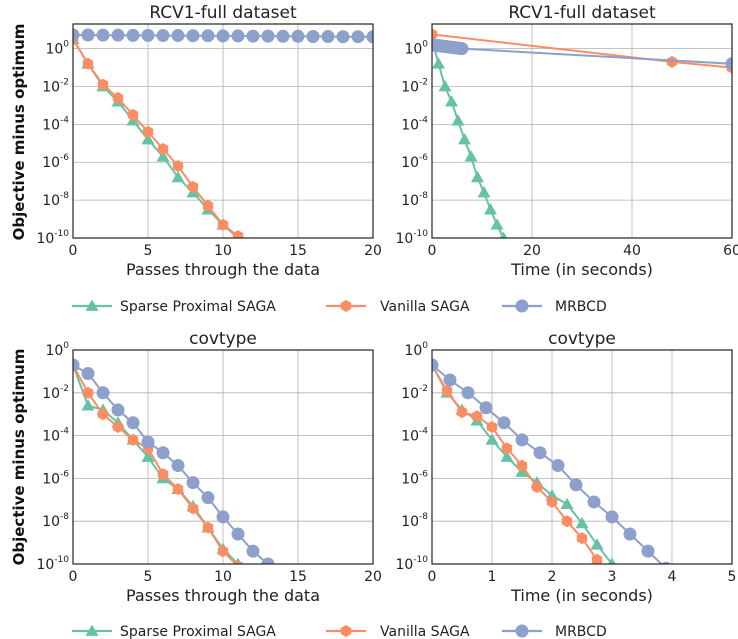 The height and width of the screenshot is (639, 738). I want to click on y-axis-label-top: Objective minus optimum, so click(19, 132).